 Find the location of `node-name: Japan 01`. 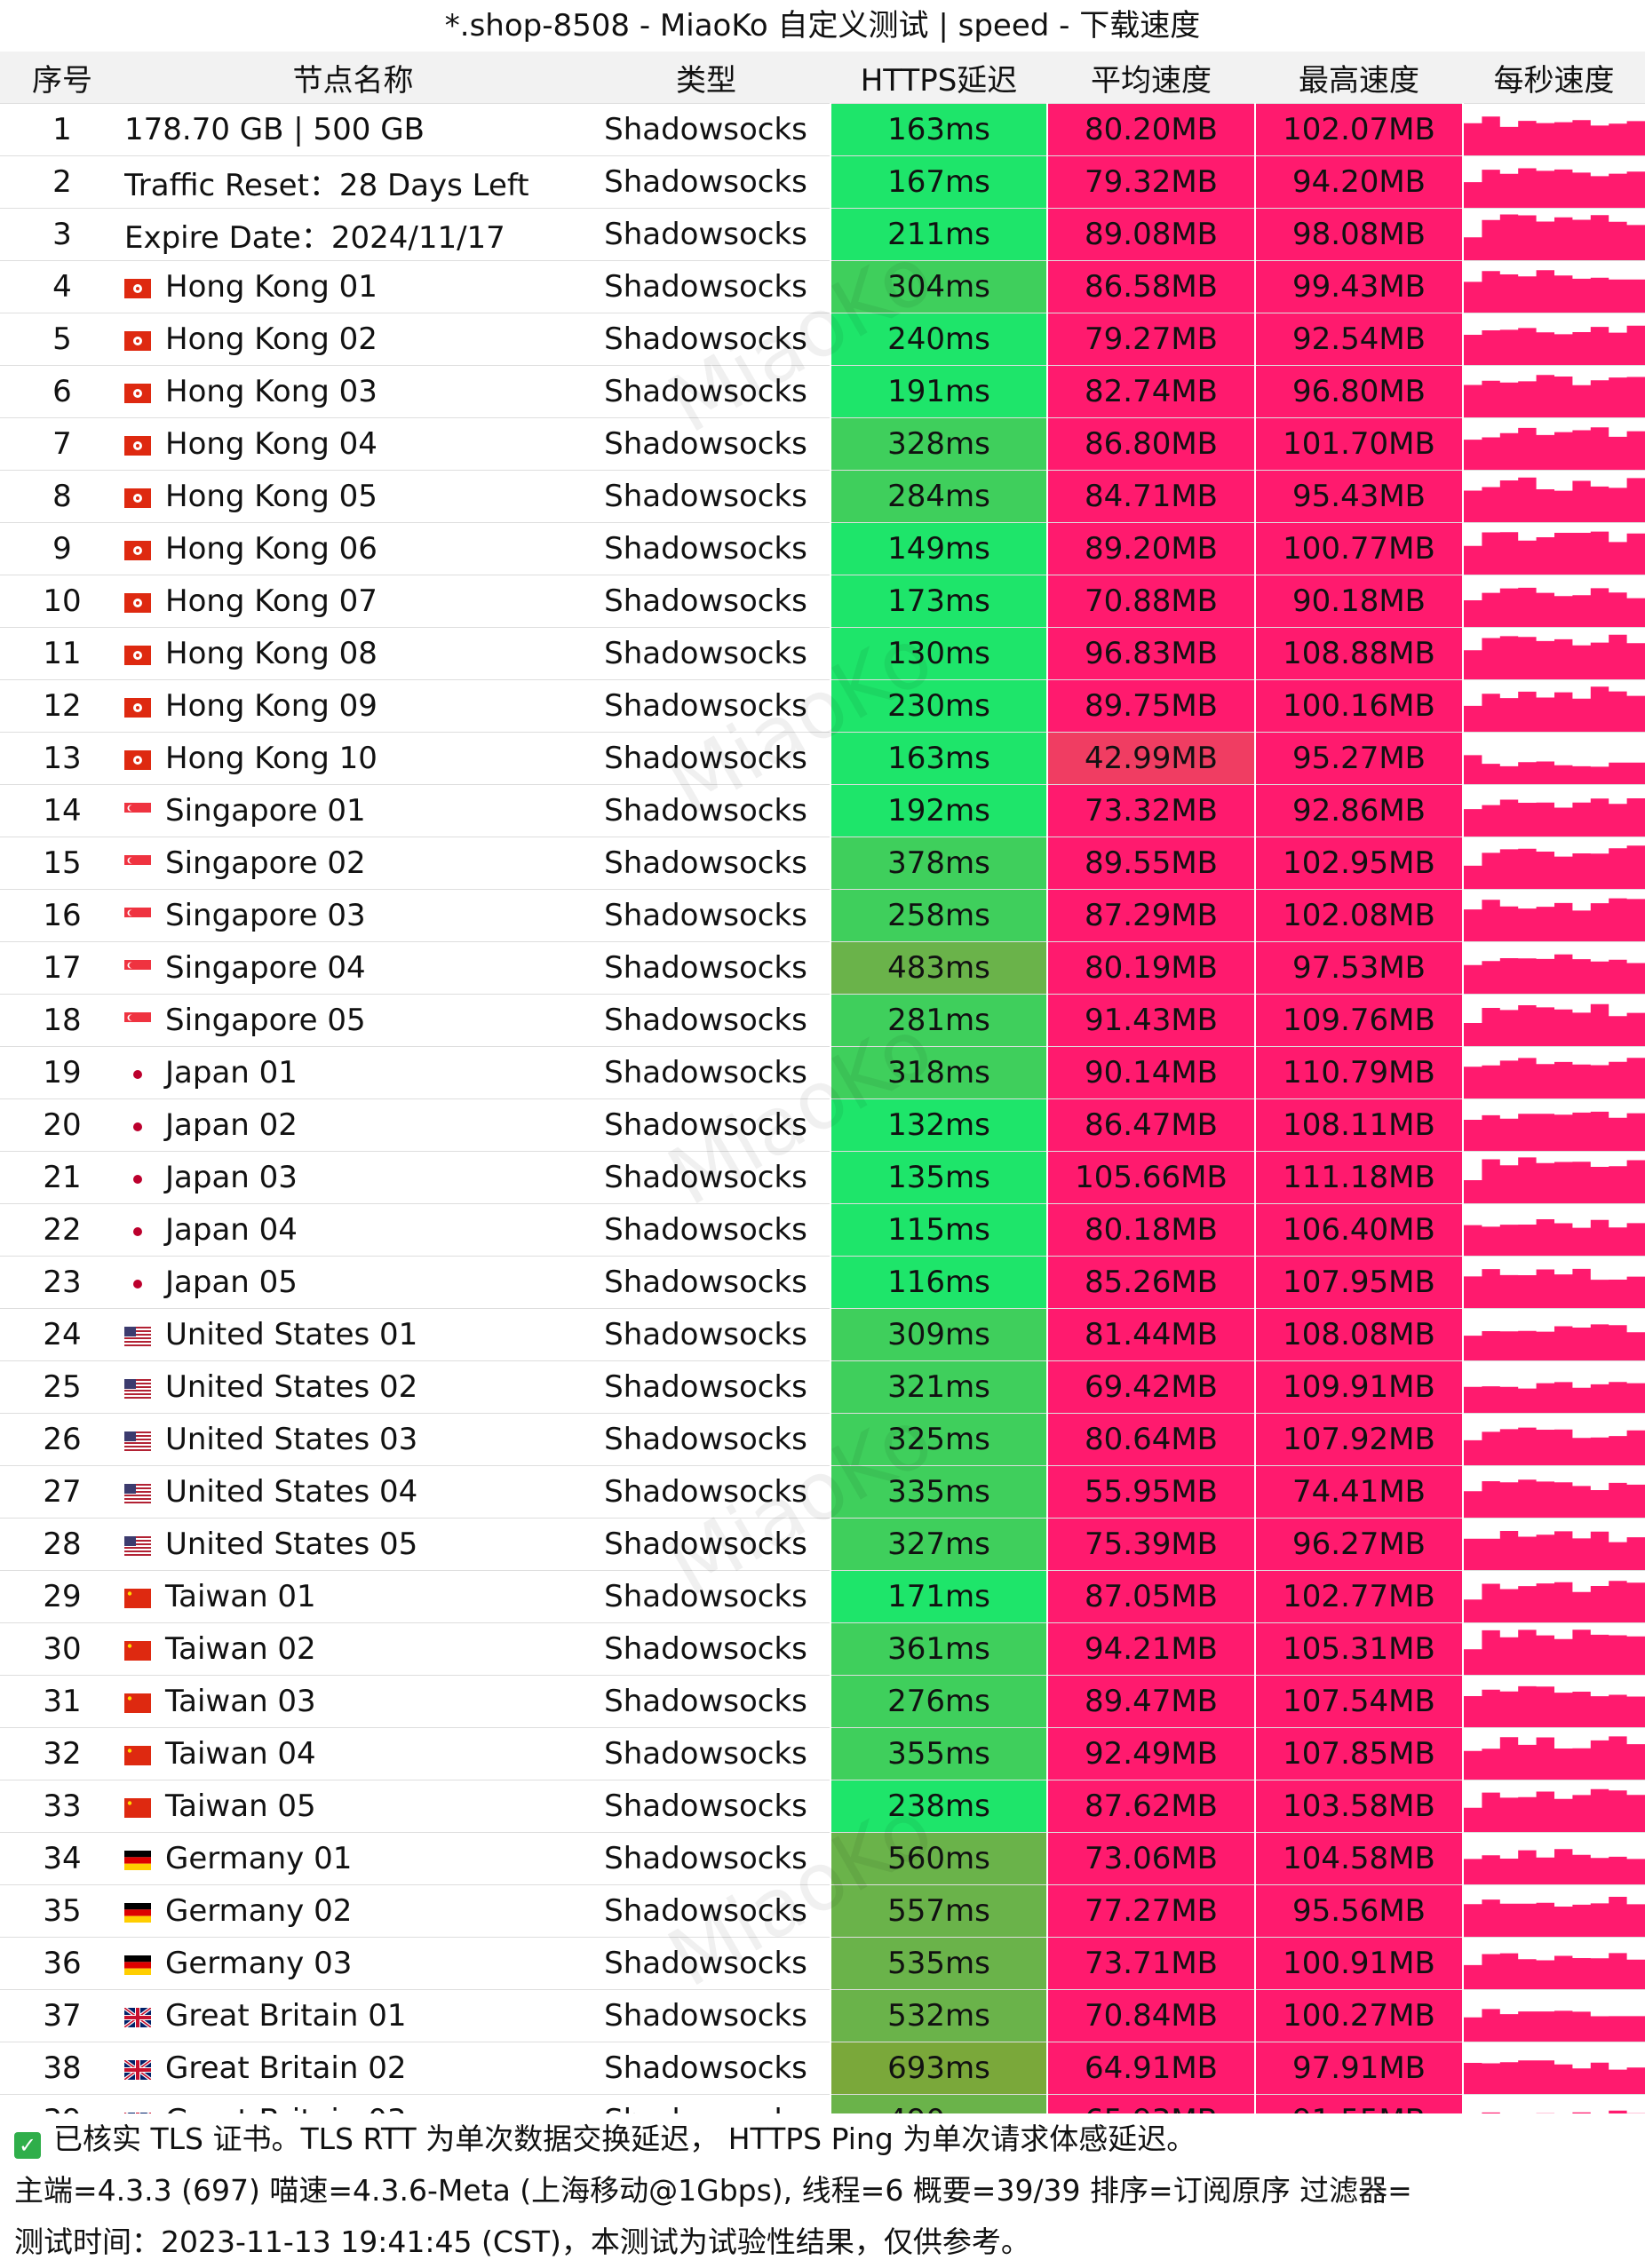

node-name: Japan 01 is located at coordinates (231, 1073).